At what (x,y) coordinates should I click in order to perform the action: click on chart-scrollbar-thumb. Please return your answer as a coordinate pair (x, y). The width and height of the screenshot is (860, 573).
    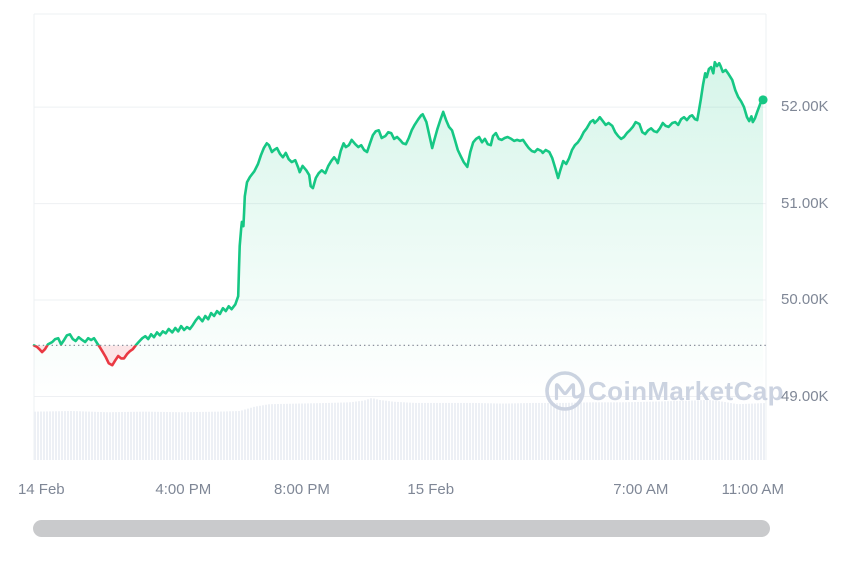
    Looking at the image, I should click on (401, 528).